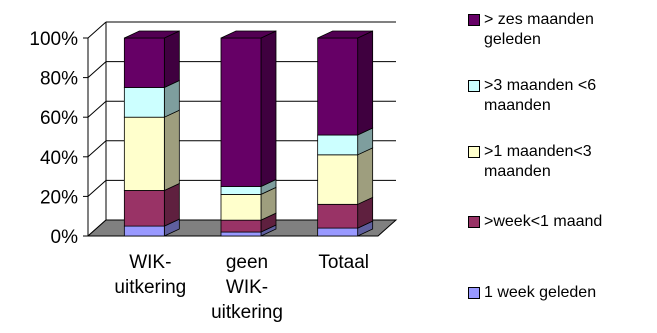 The height and width of the screenshot is (333, 657). I want to click on legend-item: 1 week geleden, so click(561, 293).